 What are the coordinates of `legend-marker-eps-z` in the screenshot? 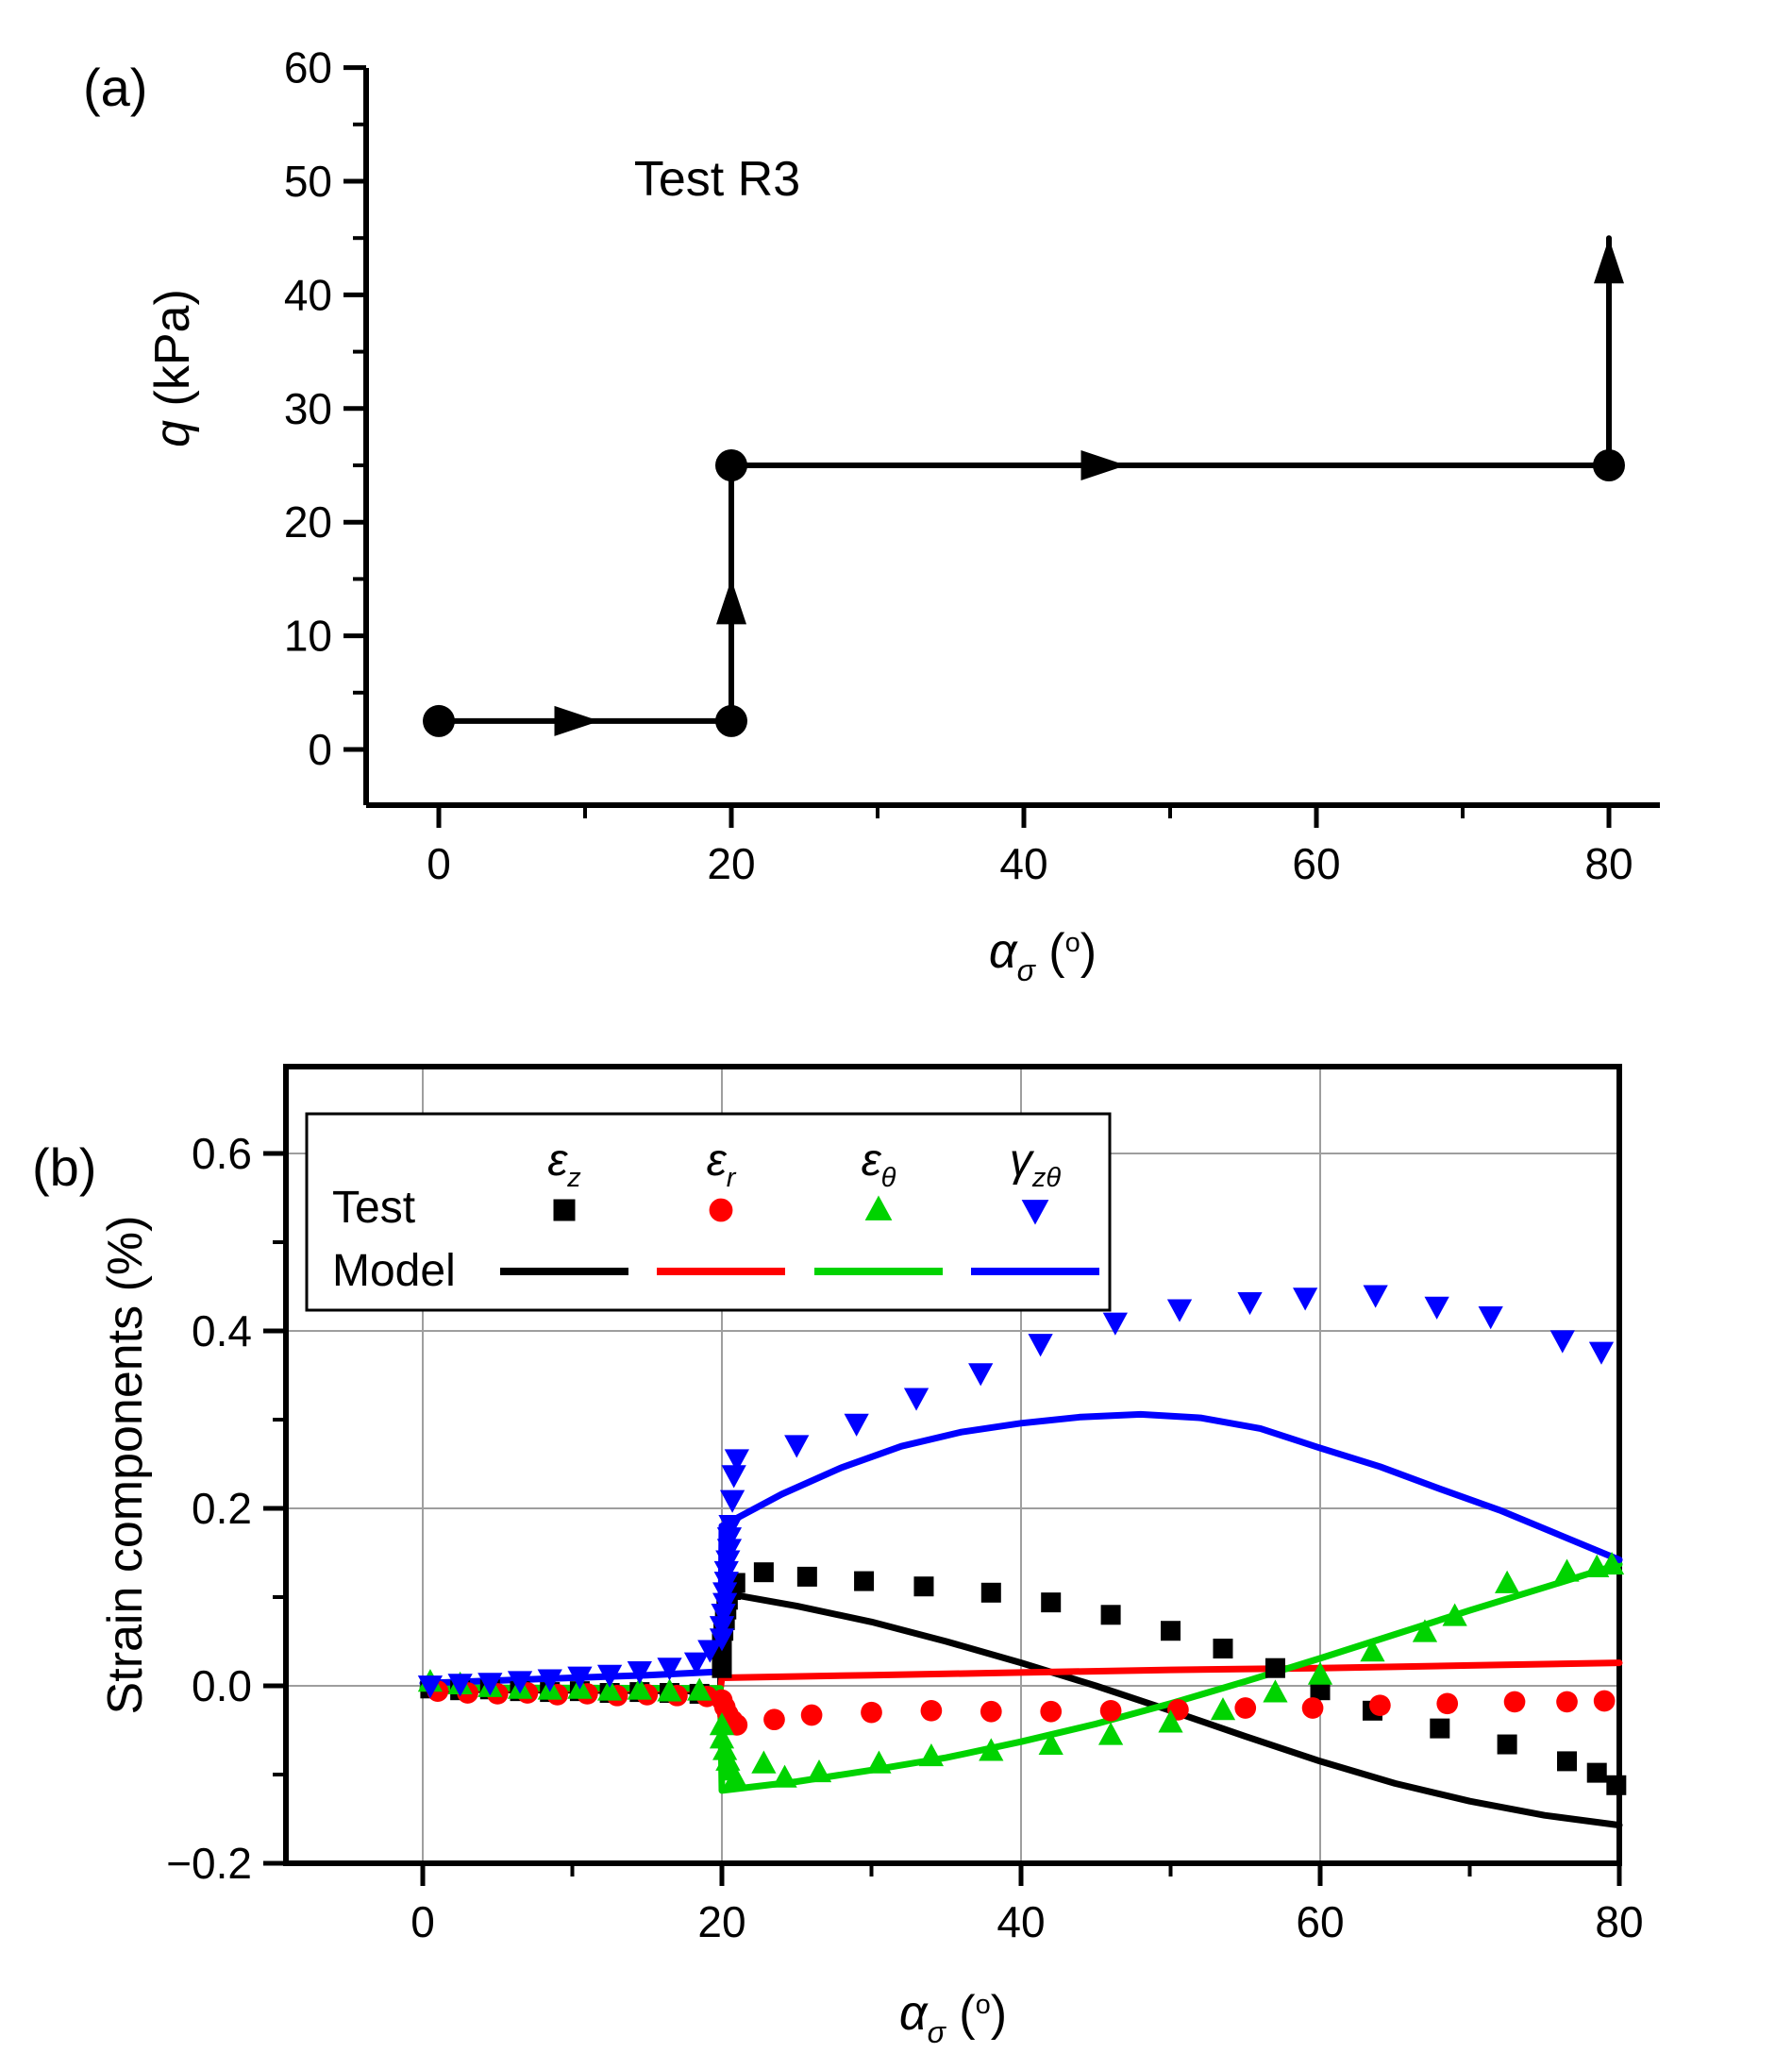 It's located at (564, 1210).